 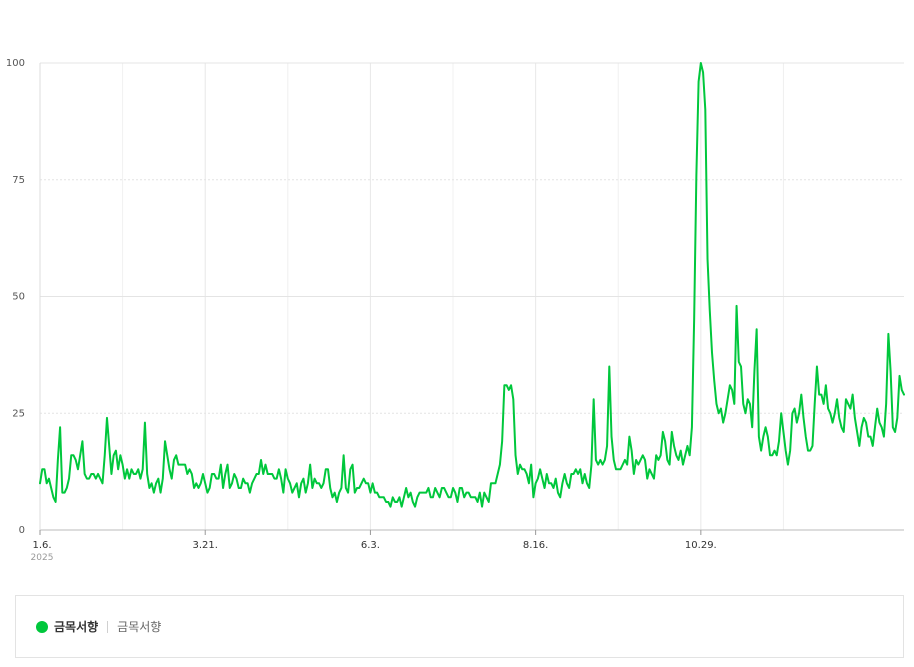 What do you see at coordinates (139, 627) in the screenshot?
I see `legend-series-sub-label: 금목서향` at bounding box center [139, 627].